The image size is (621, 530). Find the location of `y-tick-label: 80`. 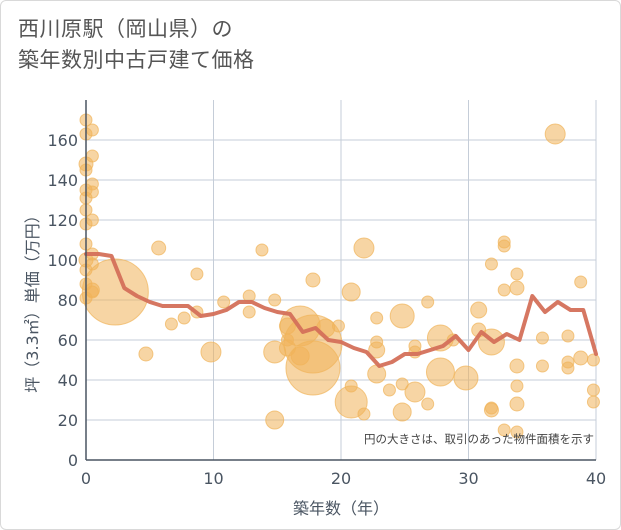

y-tick-label: 80 is located at coordinates (68, 300).